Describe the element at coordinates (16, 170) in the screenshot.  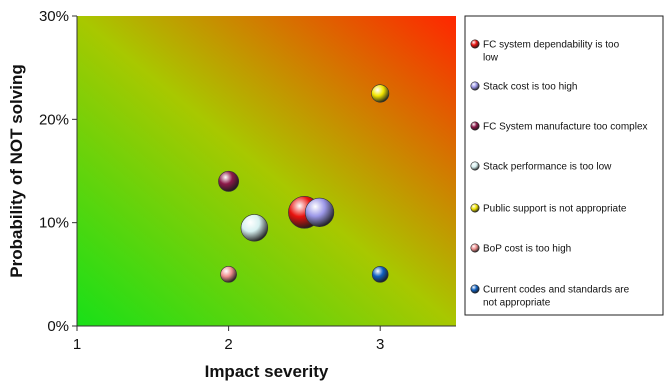
I see `y-axis-title: Probability of NOT solving` at that location.